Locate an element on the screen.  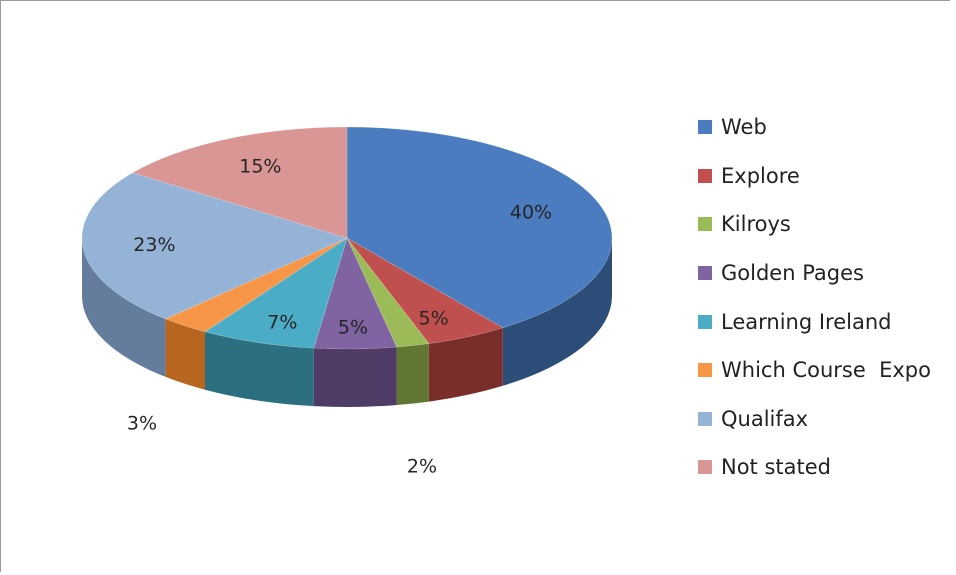
legend-item-web: Web is located at coordinates (814, 127).